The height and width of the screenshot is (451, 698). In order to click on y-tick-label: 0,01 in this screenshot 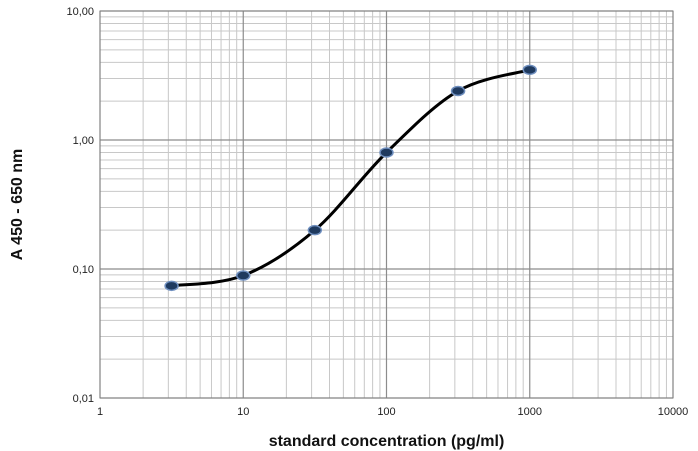, I will do `click(83, 399)`.